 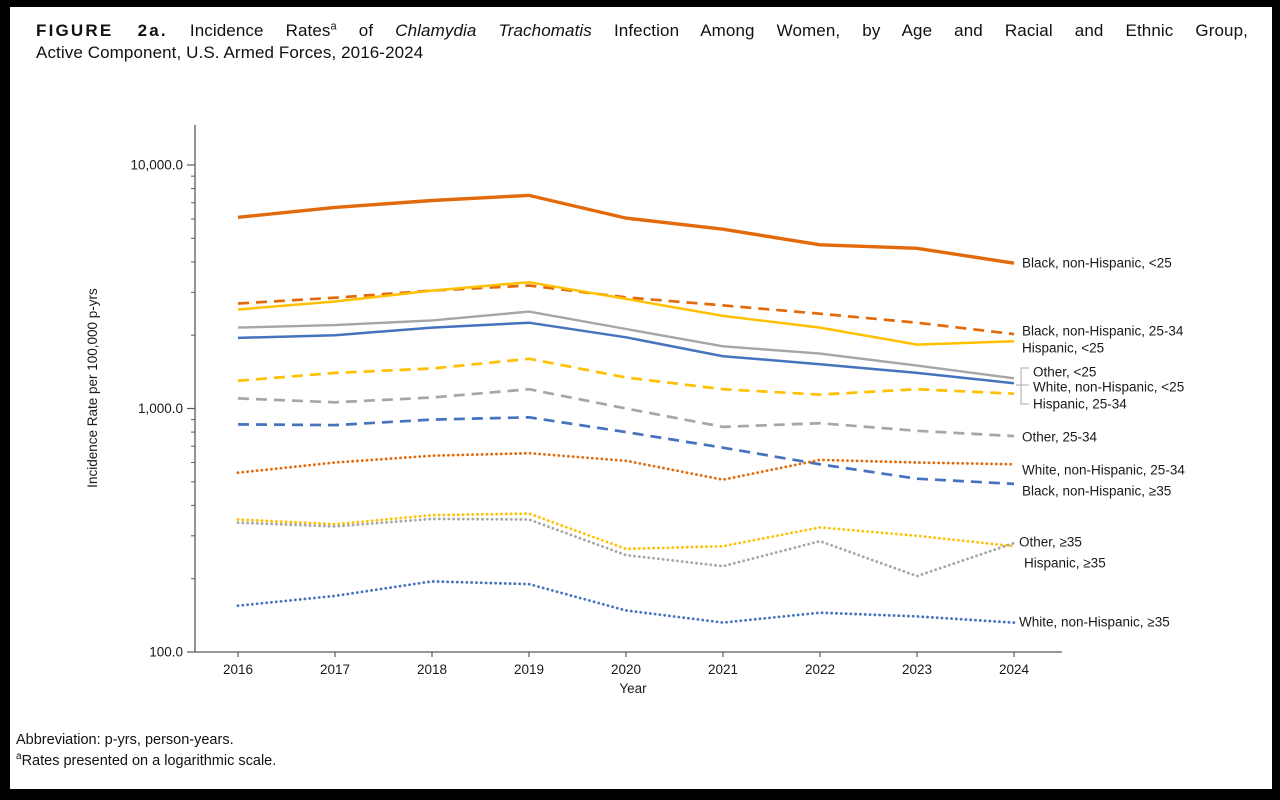 I want to click on series-label-8: Black, non-Hispanic, ≥35, so click(x=1096, y=491).